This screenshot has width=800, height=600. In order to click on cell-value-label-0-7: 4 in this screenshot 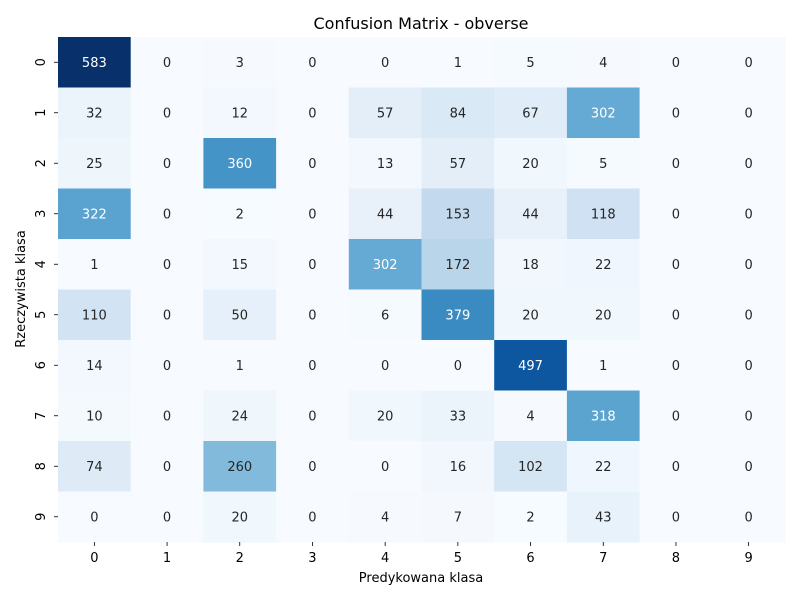, I will do `click(603, 63)`.